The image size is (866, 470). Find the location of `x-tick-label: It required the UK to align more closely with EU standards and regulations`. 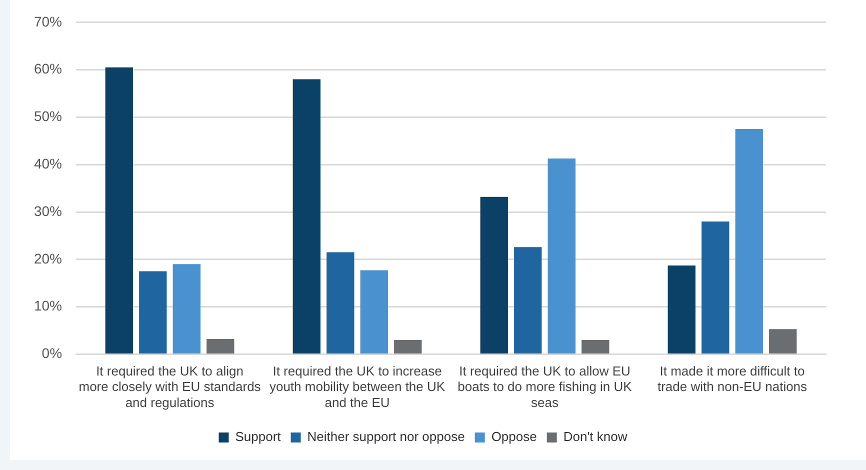

x-tick-label: It required the UK to align more closely with EU standards and regulations is located at coordinates (170, 387).